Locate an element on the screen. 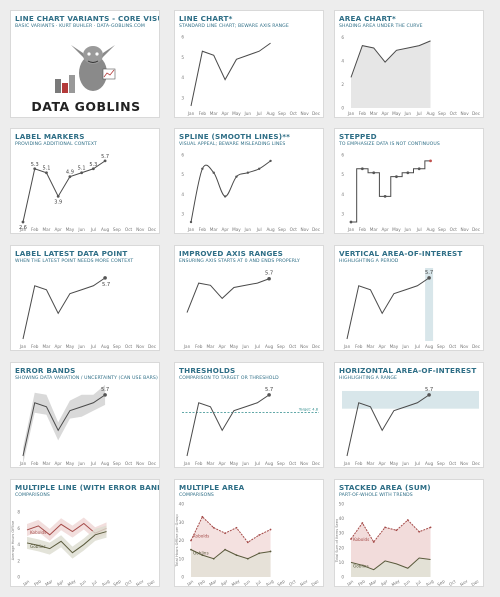 The width and height of the screenshot is (500, 597). y-tick-label: 6 is located at coordinates (342, 37).